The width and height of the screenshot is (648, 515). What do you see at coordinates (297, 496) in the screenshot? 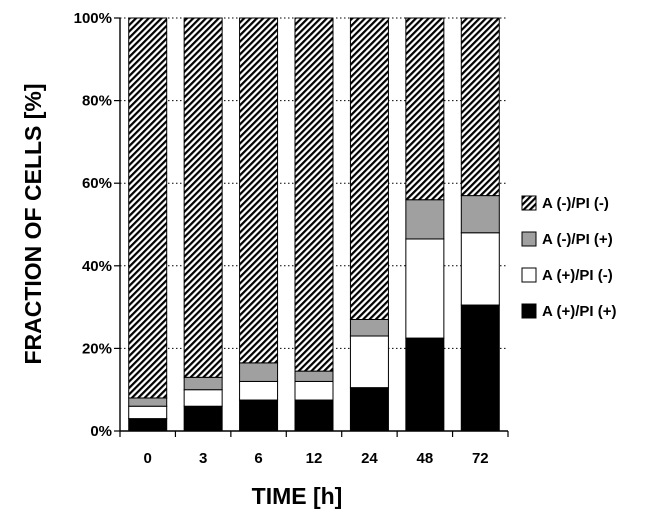
I see `x-axis-title: TIME [h]` at bounding box center [297, 496].